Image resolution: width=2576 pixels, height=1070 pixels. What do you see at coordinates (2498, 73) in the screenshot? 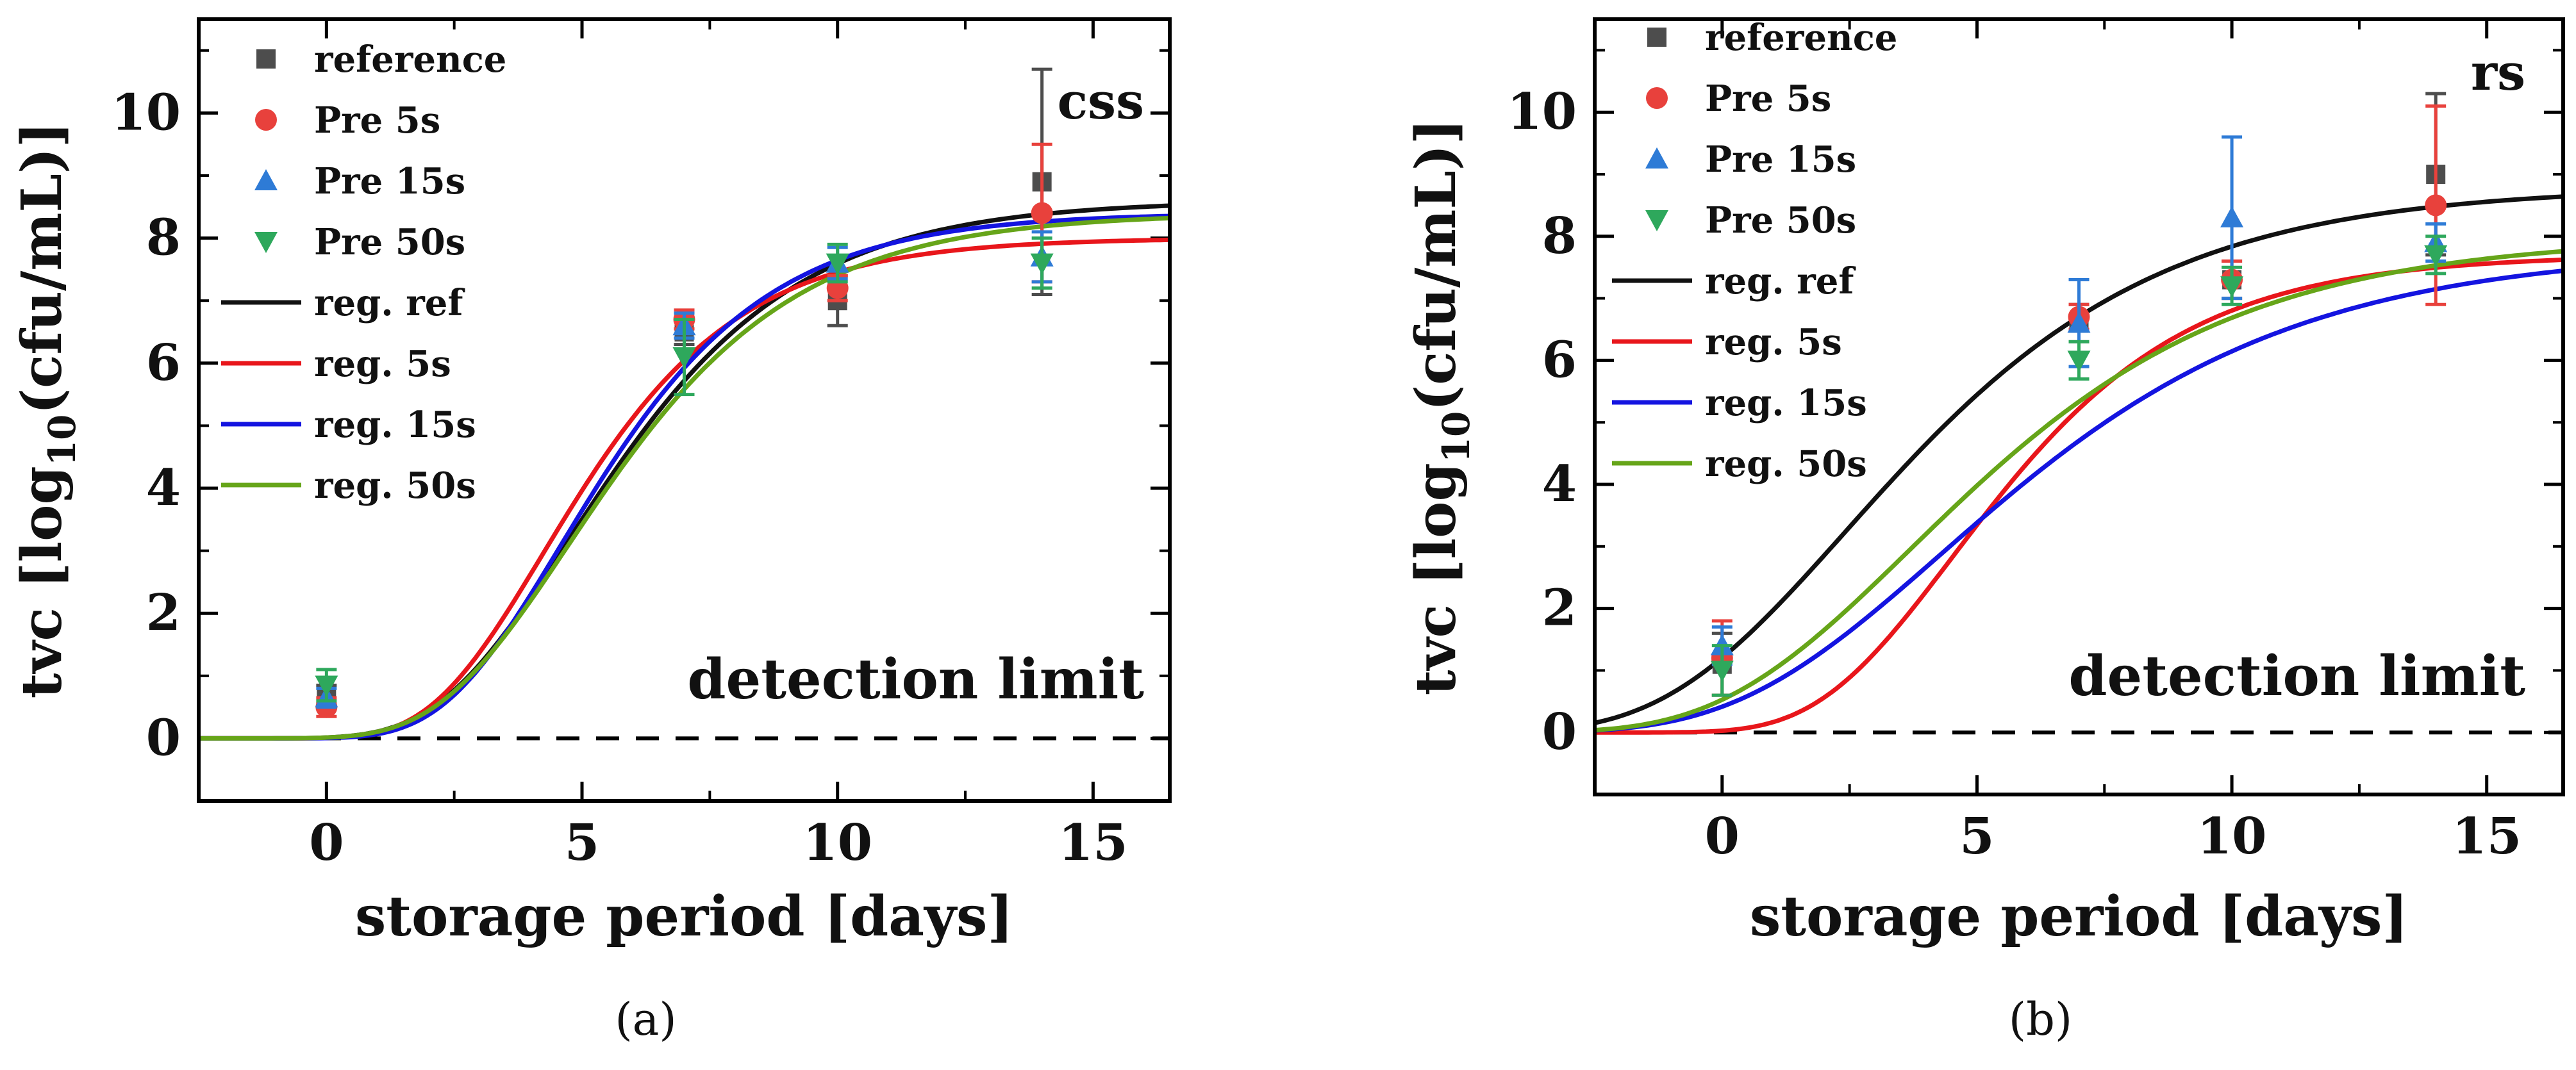
I see `panel-annotation: rs` at bounding box center [2498, 73].